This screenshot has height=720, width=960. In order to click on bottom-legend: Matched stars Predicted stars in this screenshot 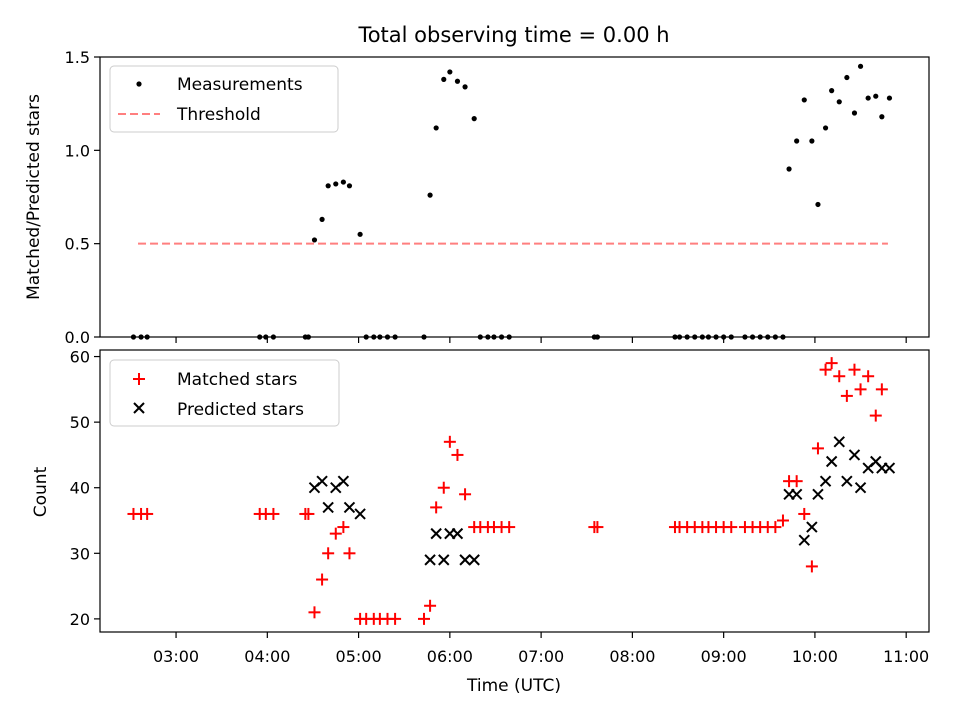, I will do `click(224, 393)`.